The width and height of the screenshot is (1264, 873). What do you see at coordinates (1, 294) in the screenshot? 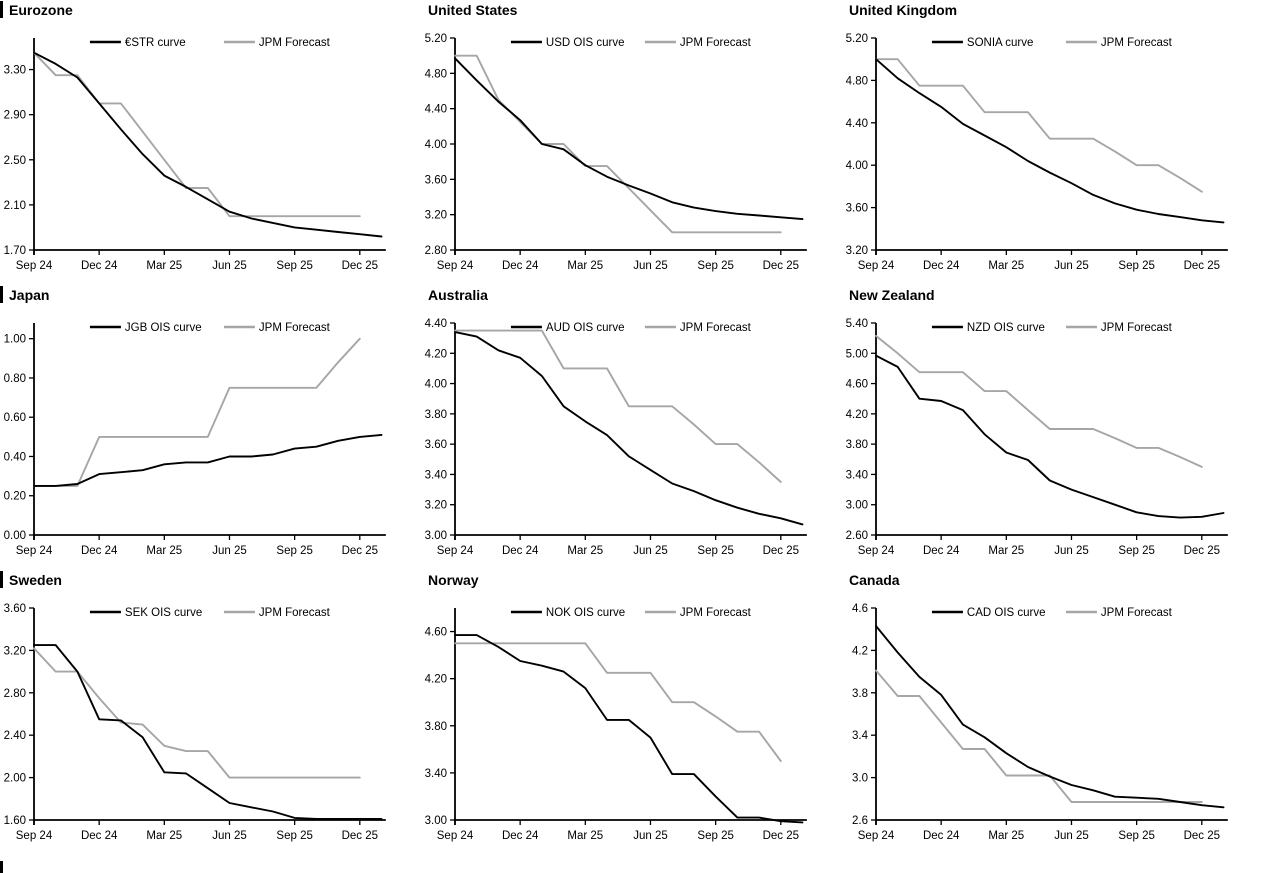
I see `section-marker` at bounding box center [1, 294].